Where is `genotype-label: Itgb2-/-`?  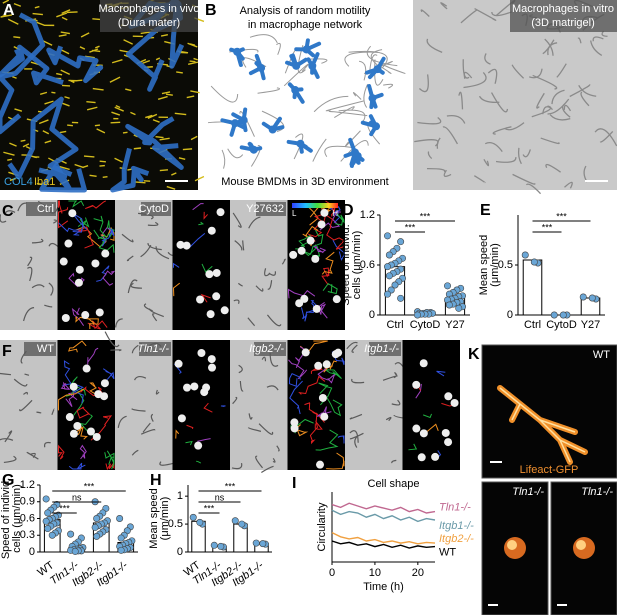 genotype-label: Itgb2-/- is located at coordinates (266, 349).